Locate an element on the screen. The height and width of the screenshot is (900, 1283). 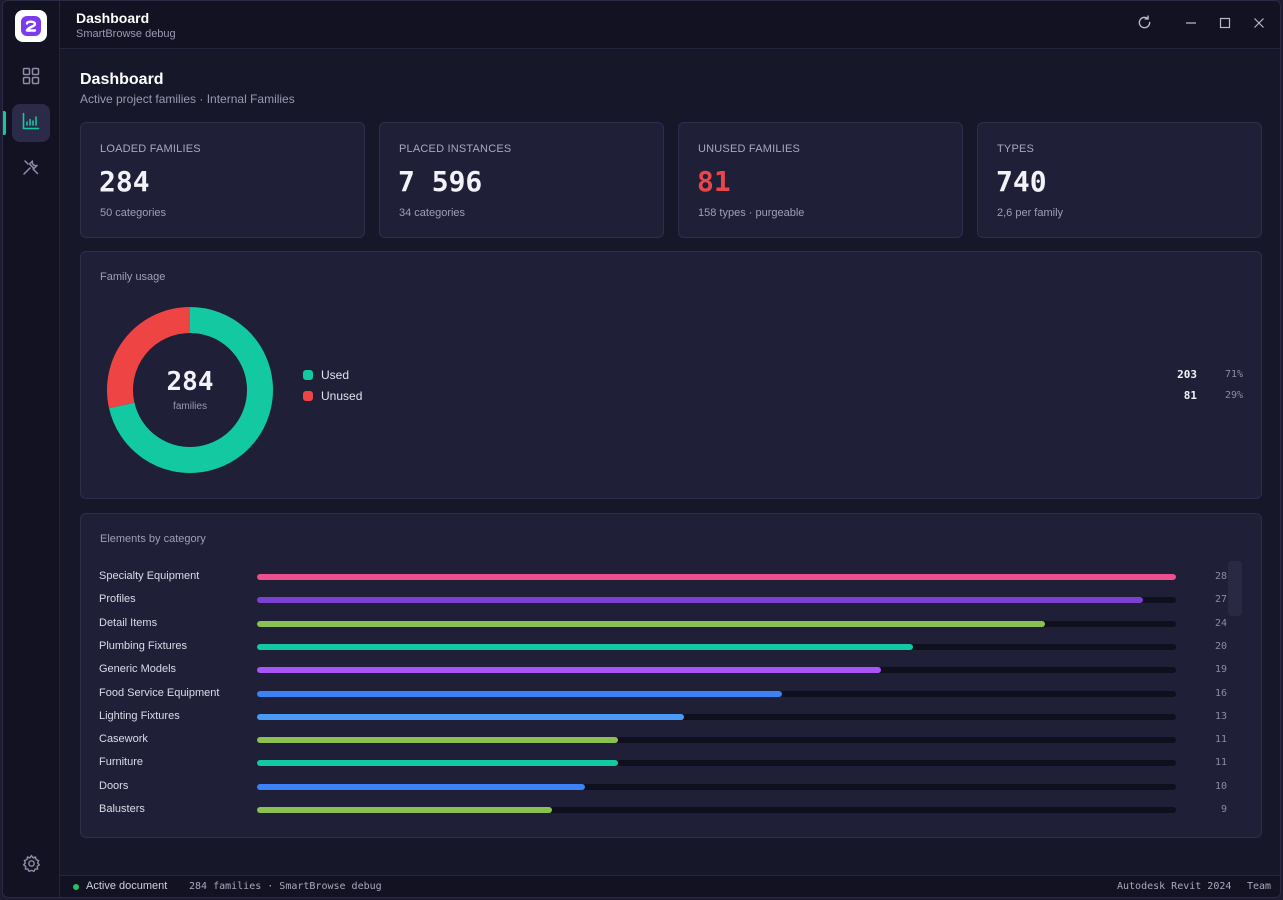
stat-label: TYPES is located at coordinates (1016, 149).